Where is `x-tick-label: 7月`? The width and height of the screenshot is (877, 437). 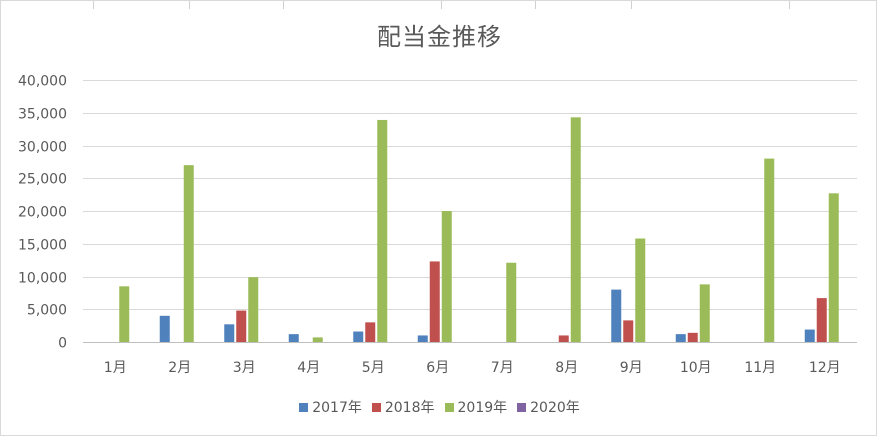 x-tick-label: 7月 is located at coordinates (502, 368).